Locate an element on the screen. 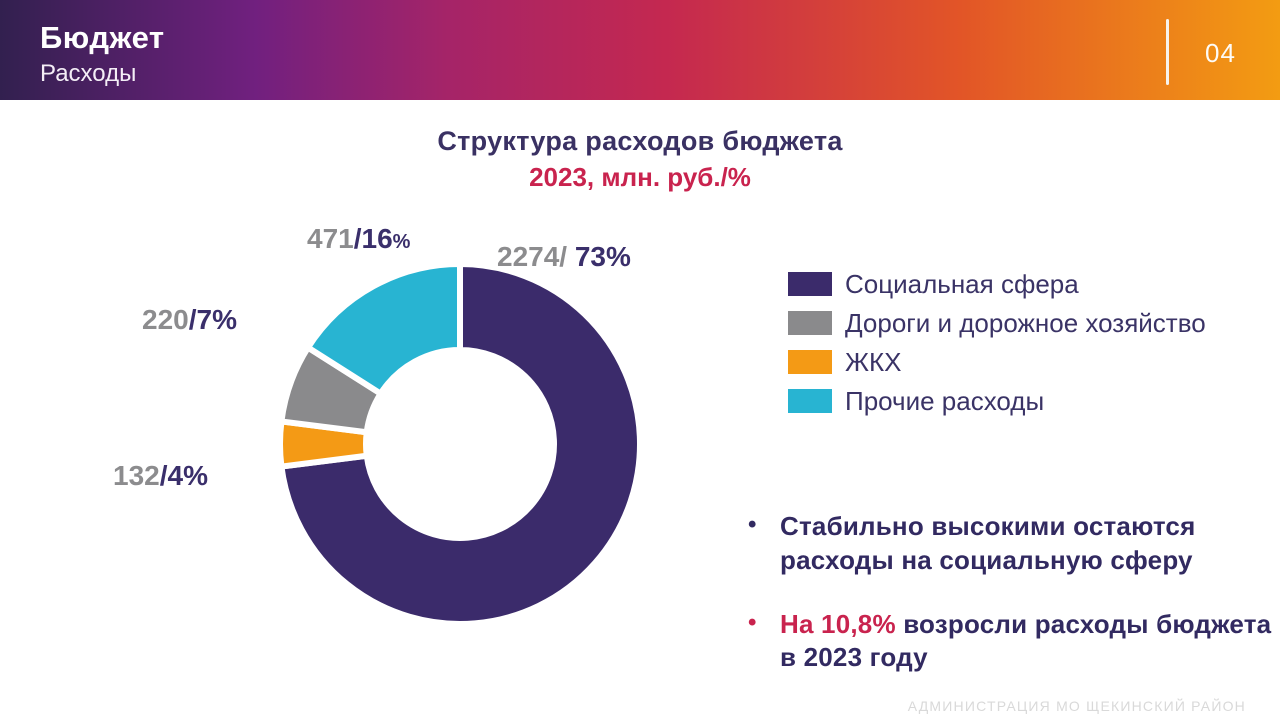 The height and width of the screenshot is (720, 1280). callout-value: 471 is located at coordinates (330, 238).